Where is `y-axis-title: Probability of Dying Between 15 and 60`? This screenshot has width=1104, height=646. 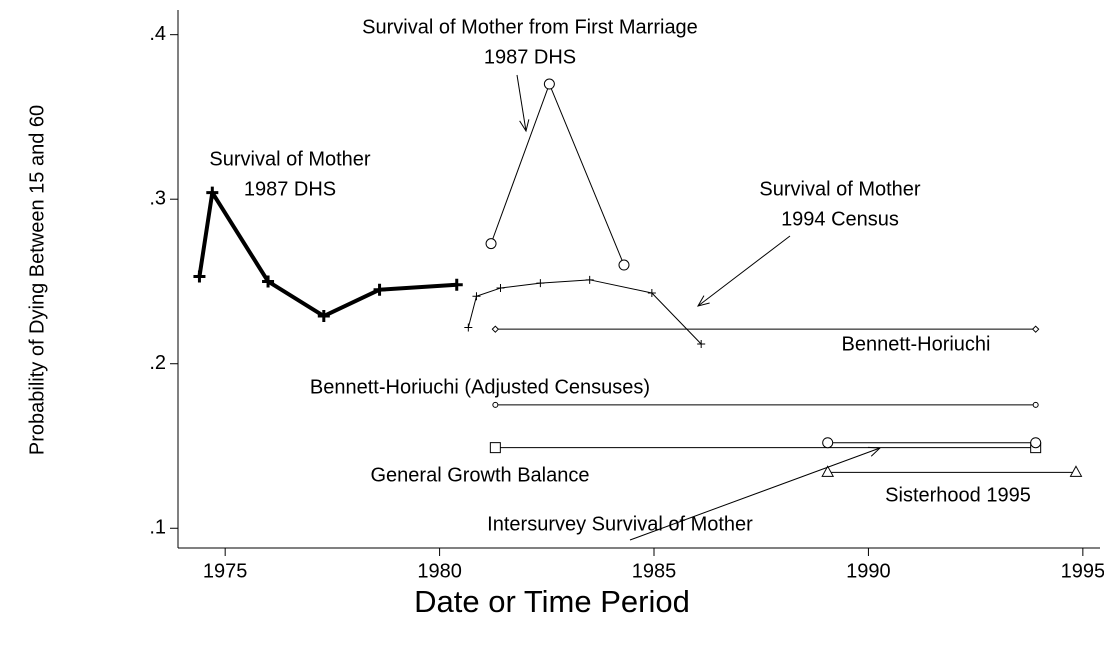
y-axis-title: Probability of Dying Between 15 and 60 is located at coordinates (37, 280).